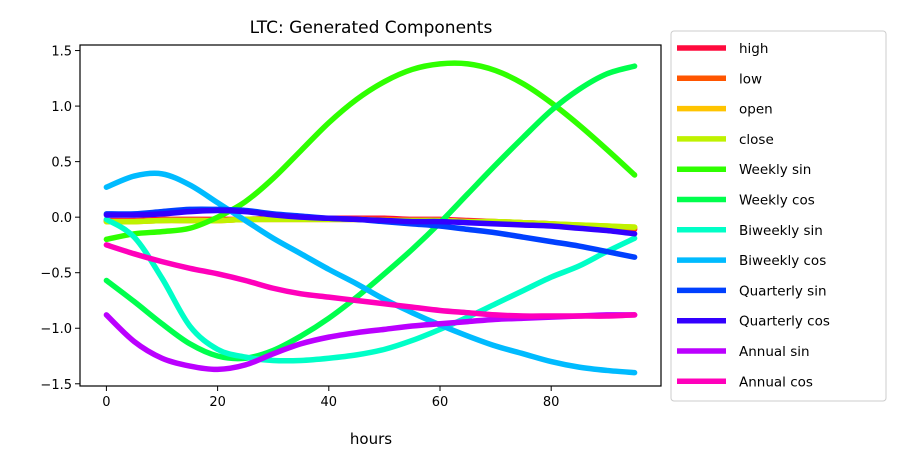 The image size is (902, 464). What do you see at coordinates (784, 322) in the screenshot?
I see `legend-label: Quarterly cos` at bounding box center [784, 322].